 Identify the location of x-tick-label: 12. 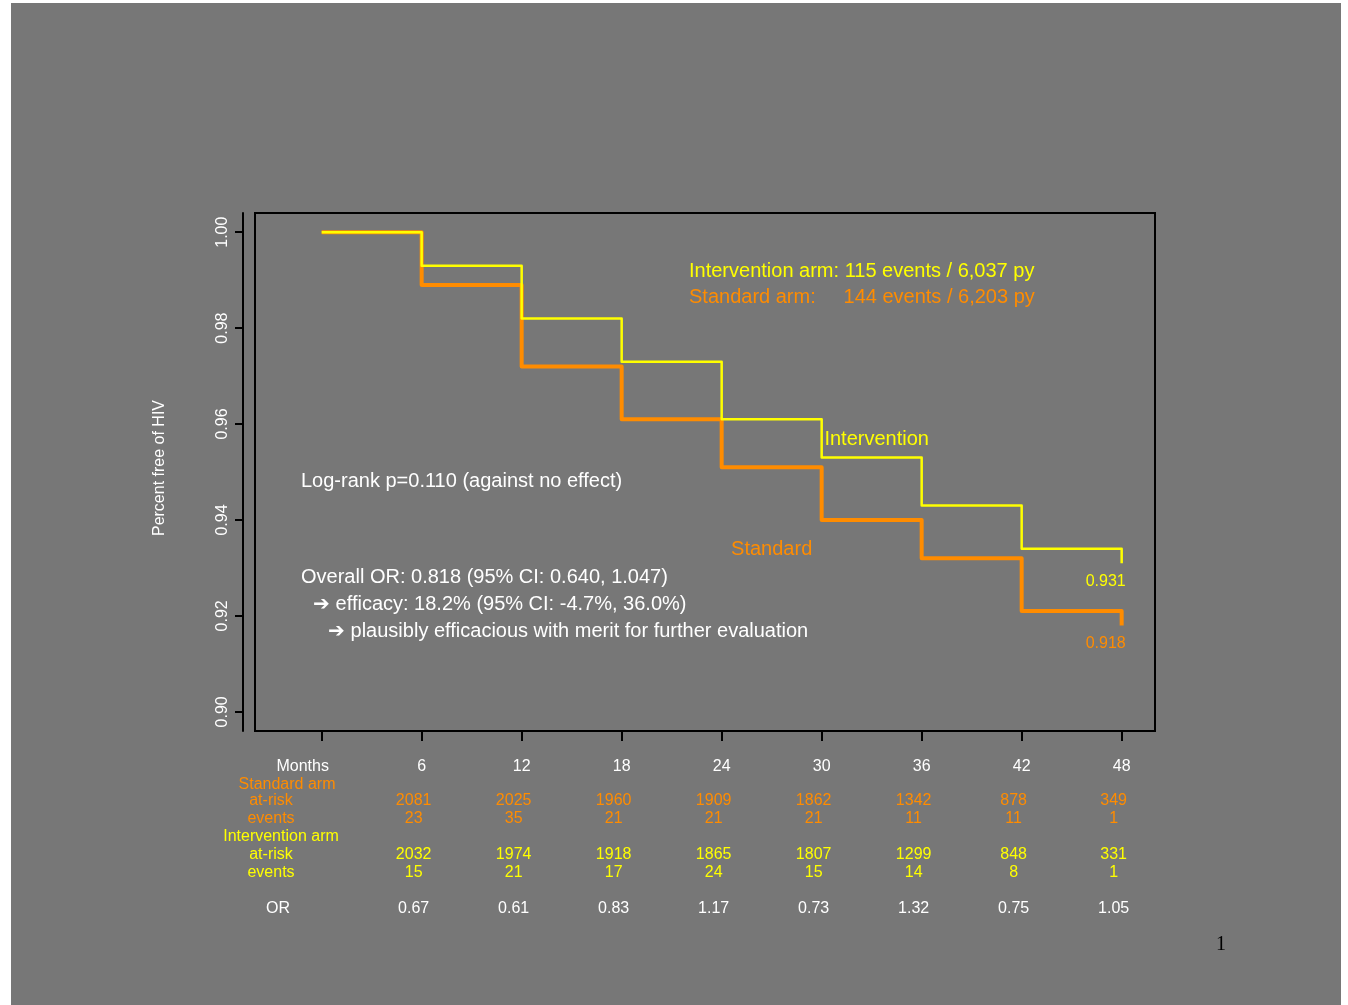
(521, 765).